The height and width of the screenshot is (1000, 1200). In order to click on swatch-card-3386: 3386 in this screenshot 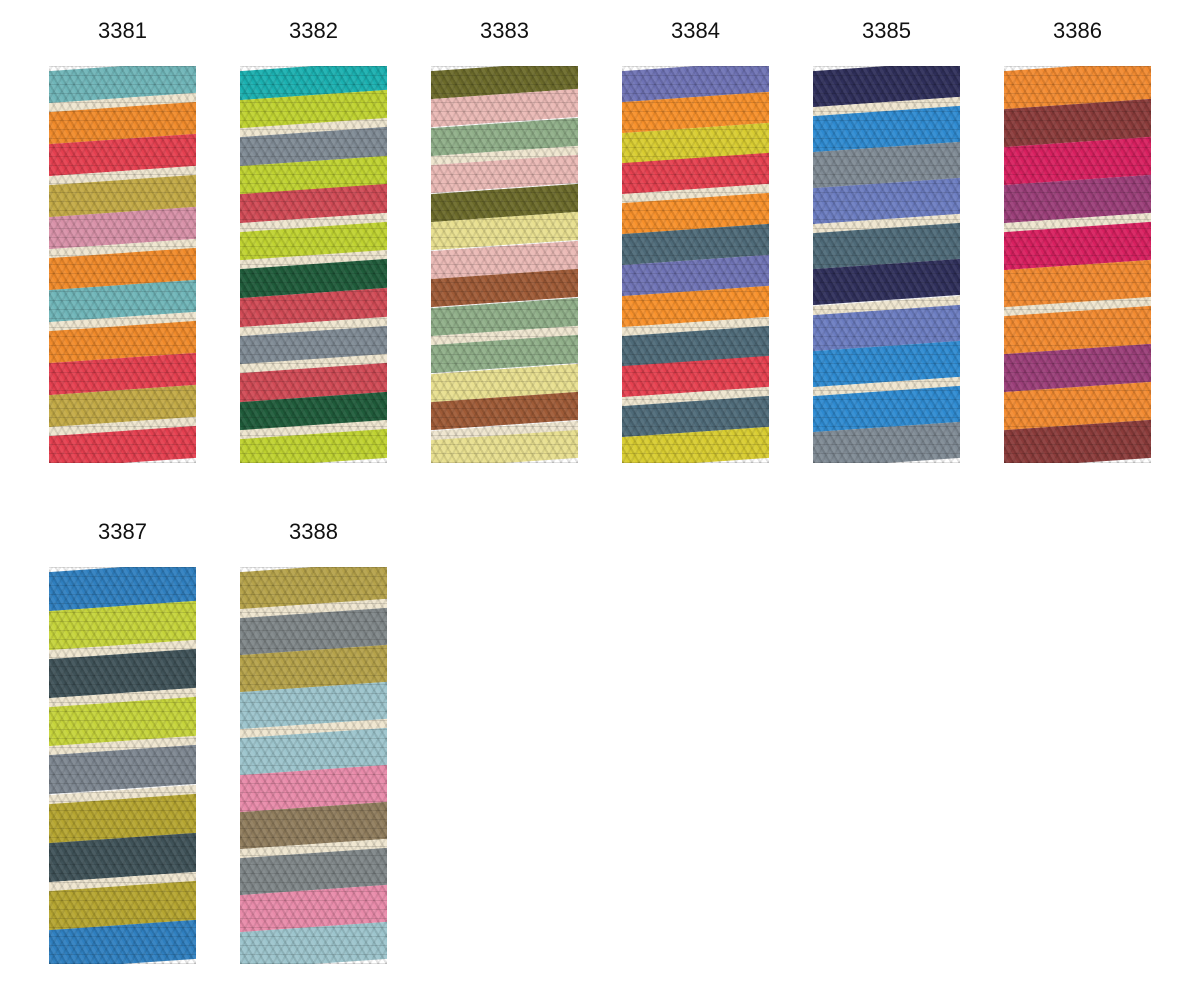, I will do `click(1077, 240)`.